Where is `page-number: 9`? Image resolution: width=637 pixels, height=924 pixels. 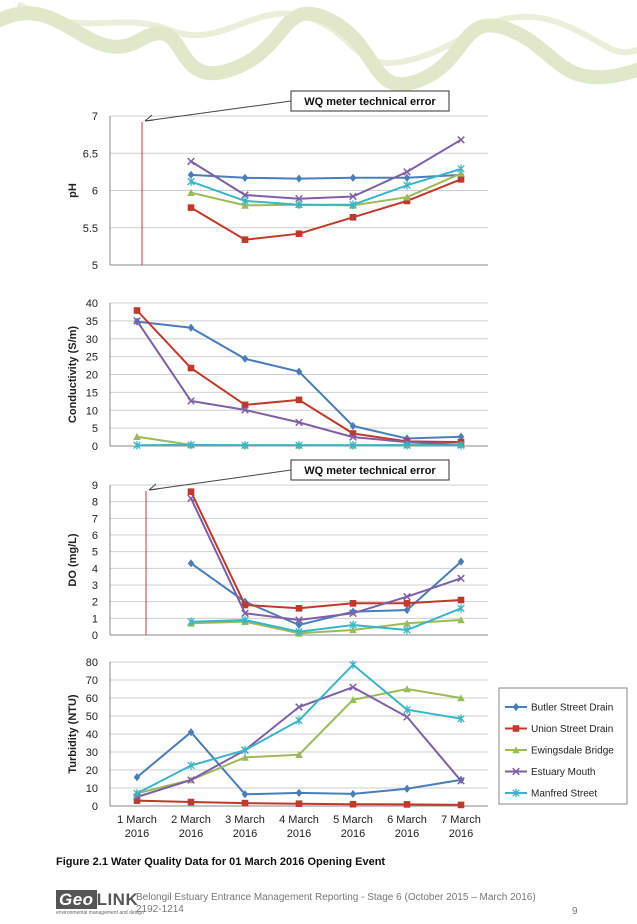 page-number: 9 is located at coordinates (575, 911).